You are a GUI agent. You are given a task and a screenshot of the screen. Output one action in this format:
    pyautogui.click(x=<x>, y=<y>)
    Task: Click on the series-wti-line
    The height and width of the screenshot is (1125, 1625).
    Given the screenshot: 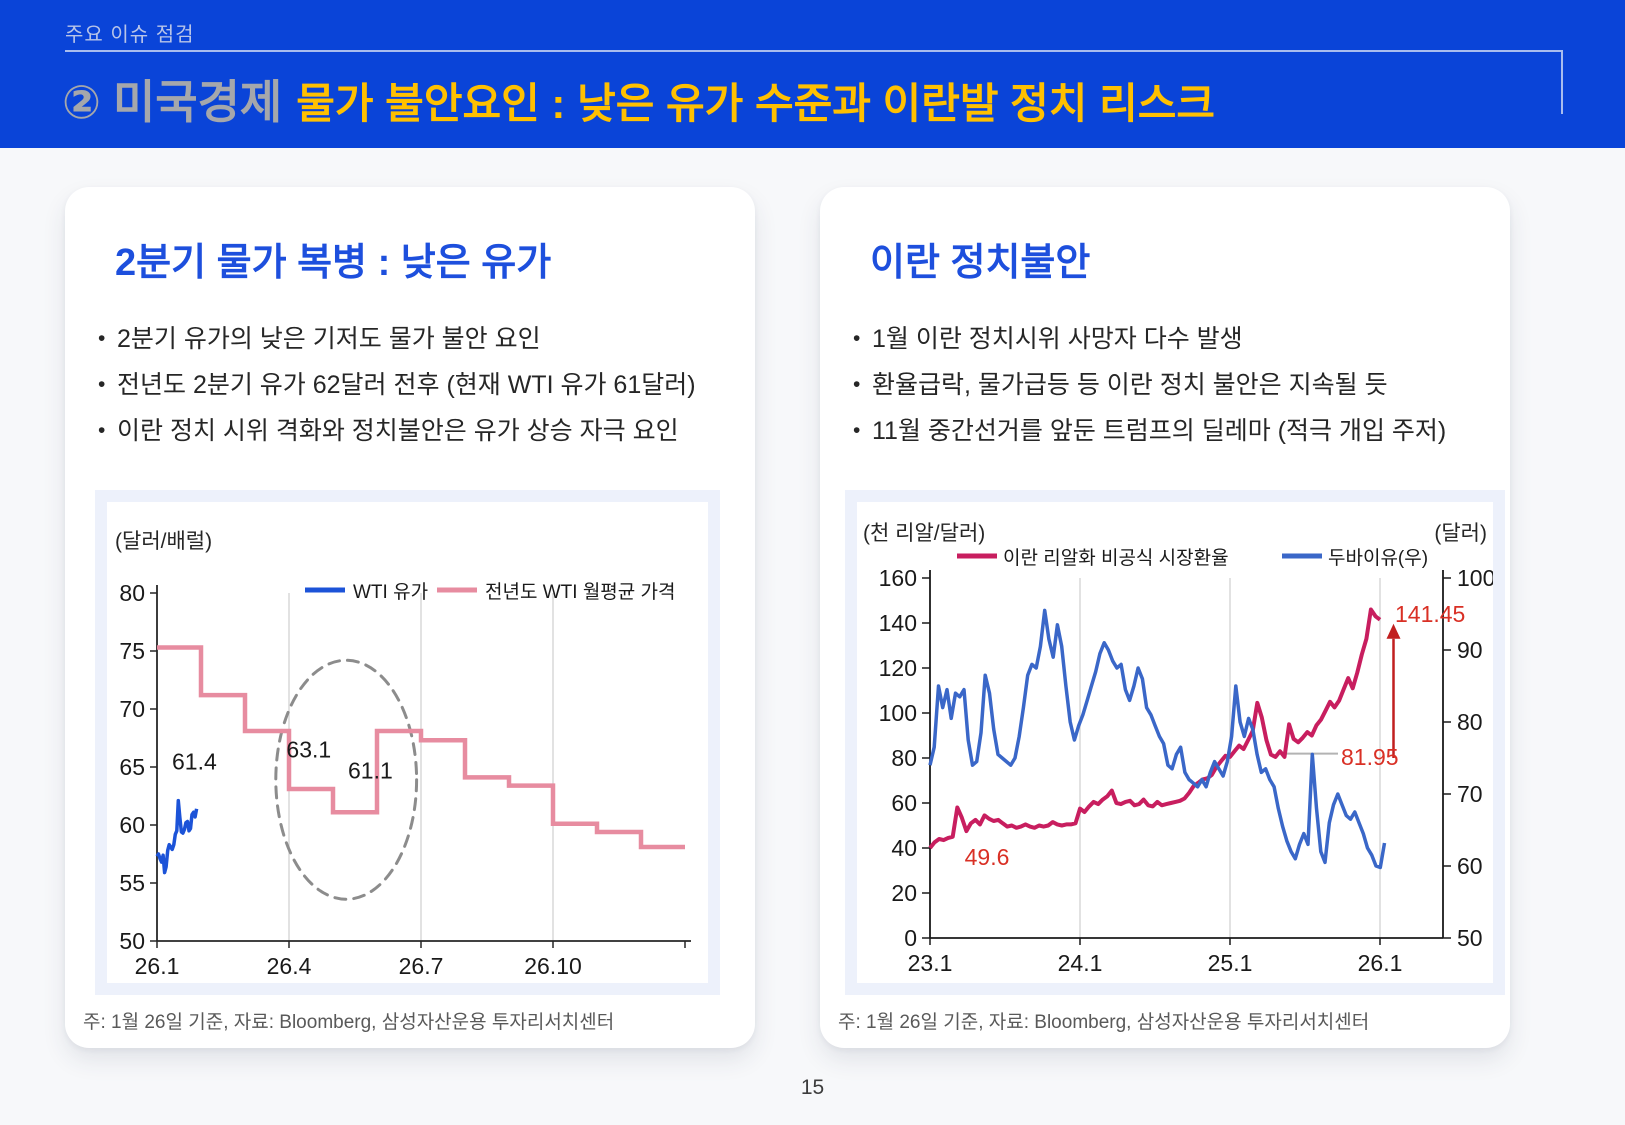 What is the action you would take?
    pyautogui.click(x=177, y=836)
    